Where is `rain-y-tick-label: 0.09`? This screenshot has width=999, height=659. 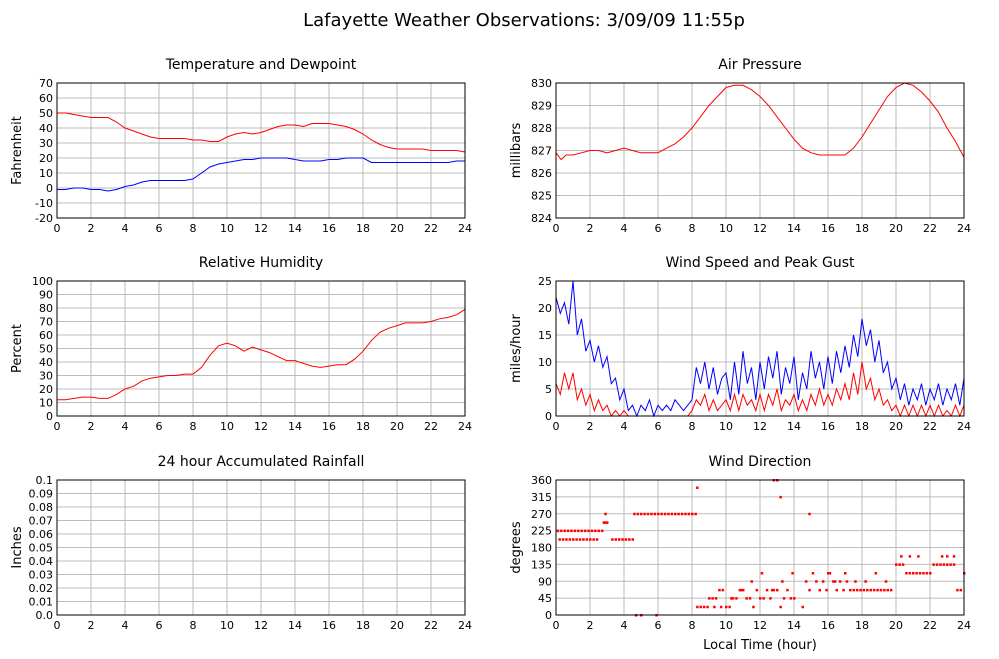
rain-y-tick-label: 0.09 is located at coordinates (41, 494).